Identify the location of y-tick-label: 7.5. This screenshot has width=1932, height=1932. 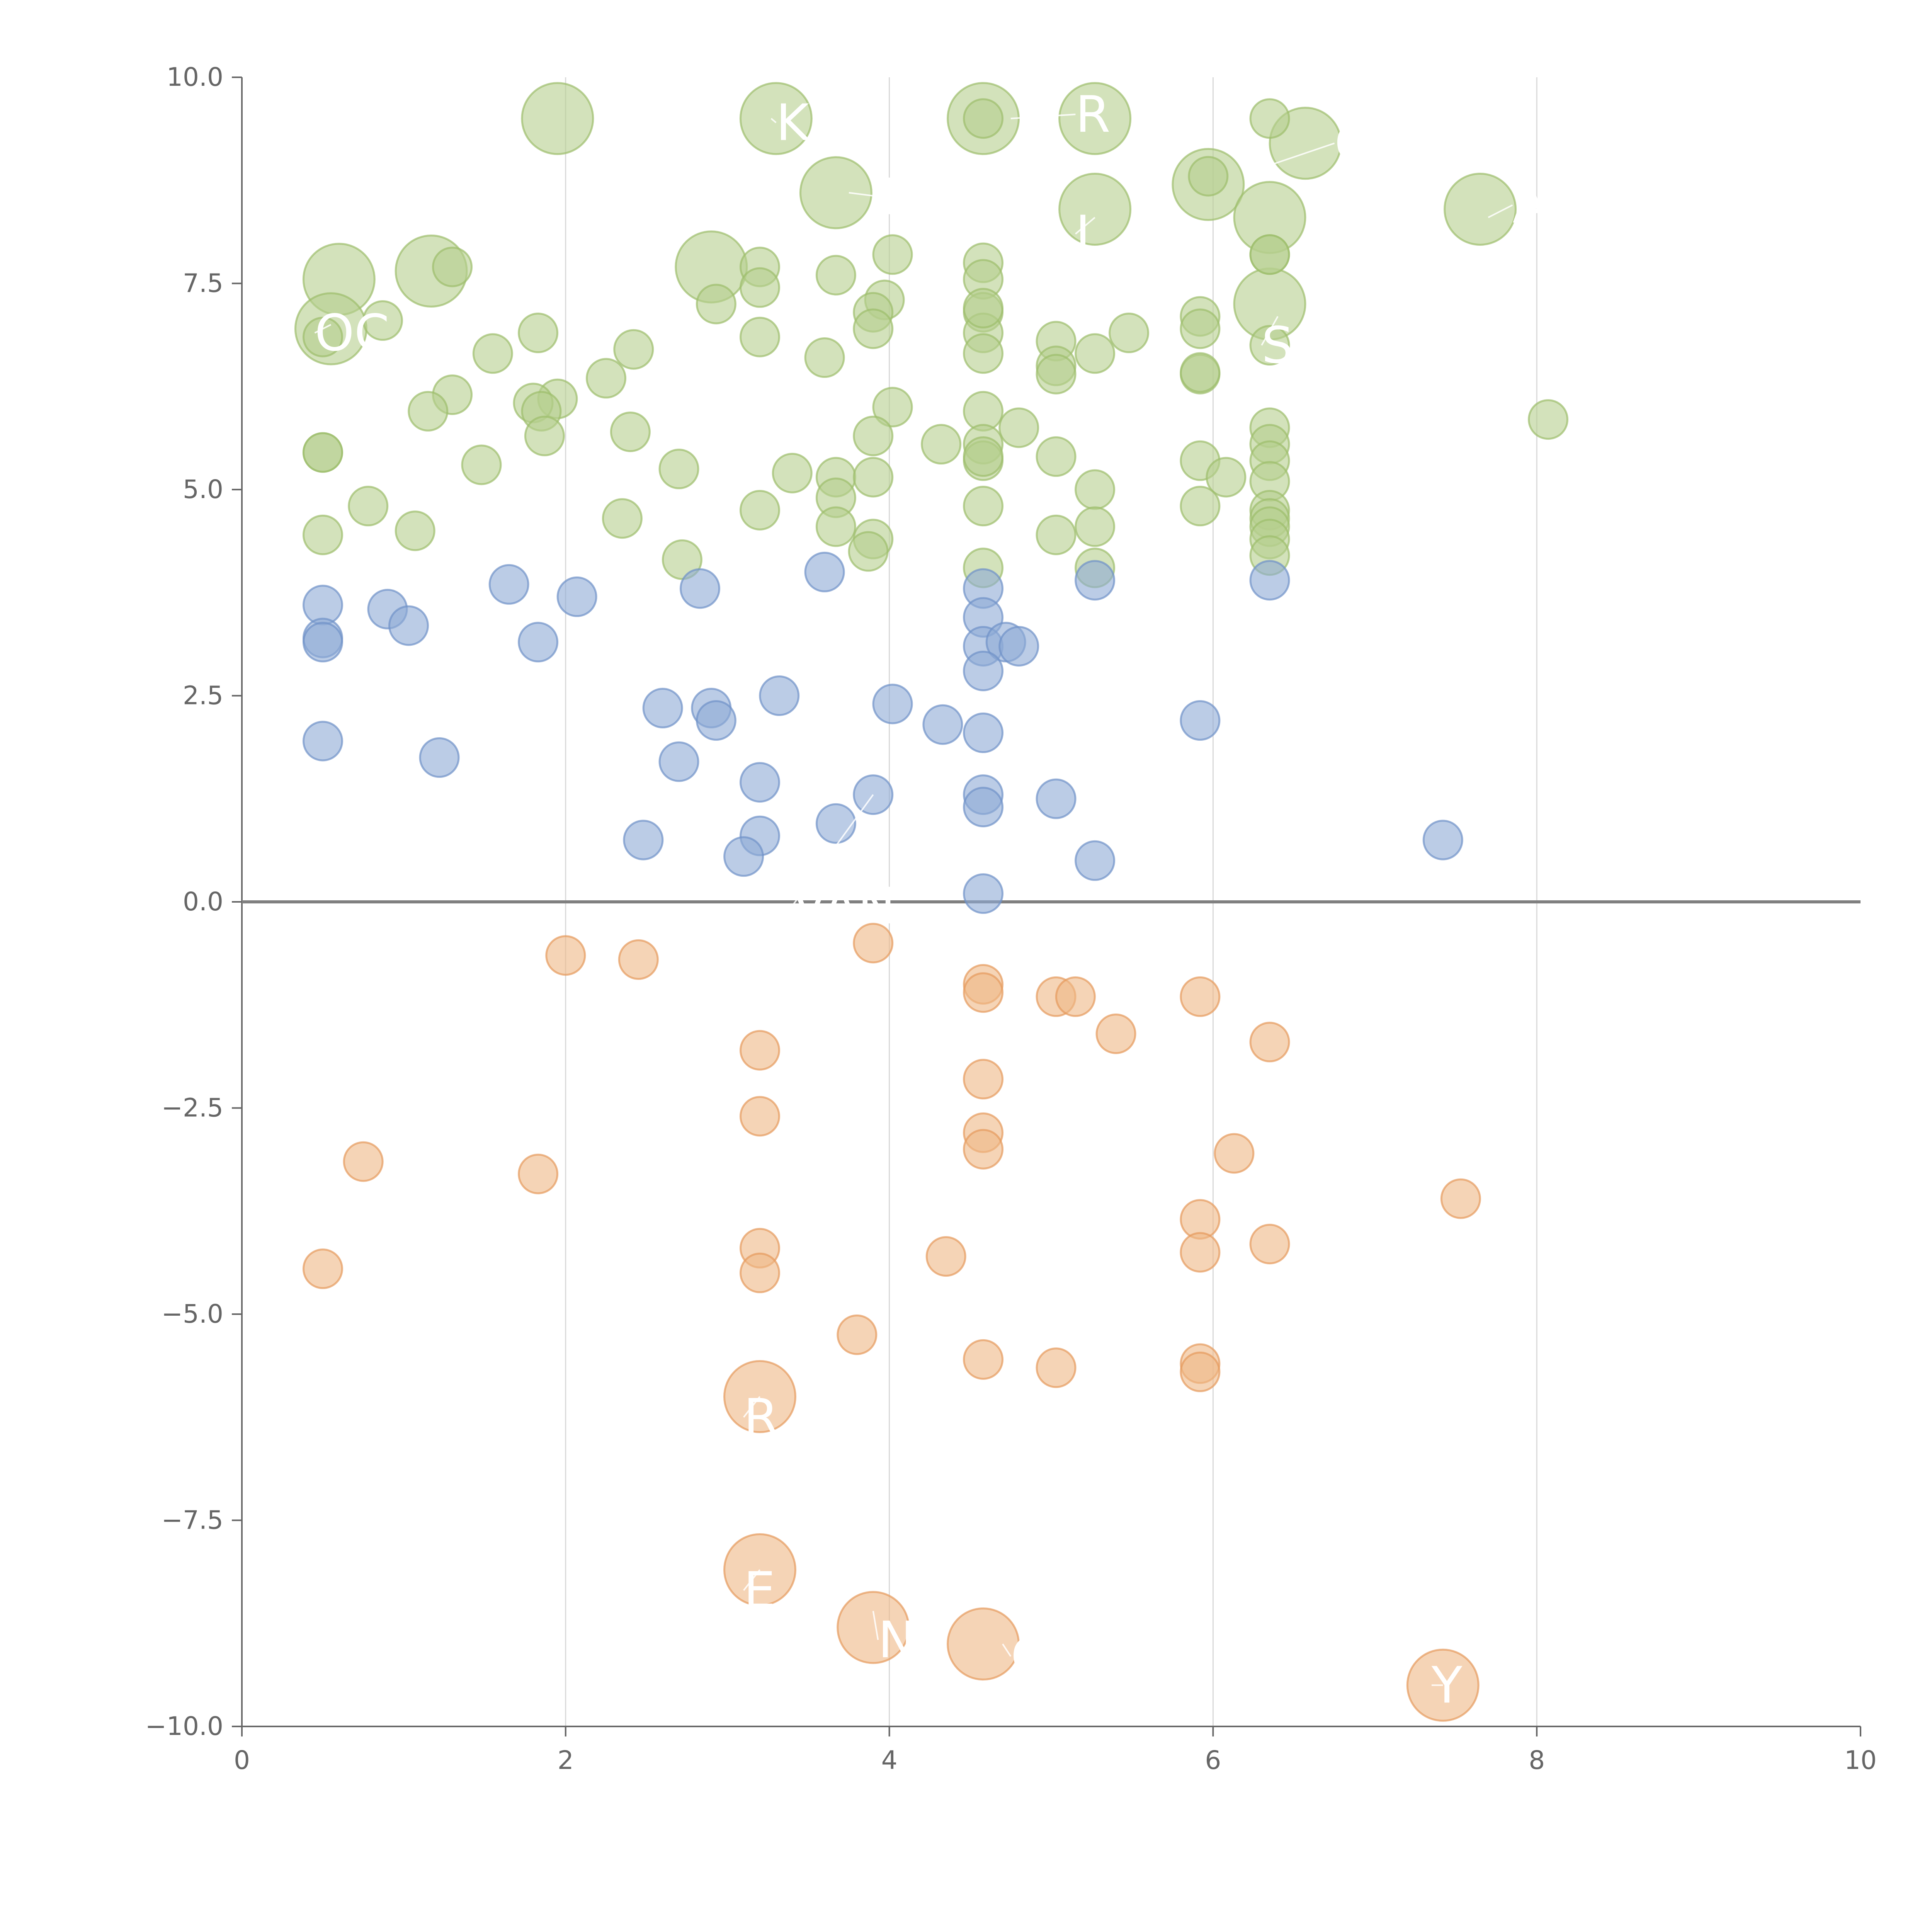
(203, 284).